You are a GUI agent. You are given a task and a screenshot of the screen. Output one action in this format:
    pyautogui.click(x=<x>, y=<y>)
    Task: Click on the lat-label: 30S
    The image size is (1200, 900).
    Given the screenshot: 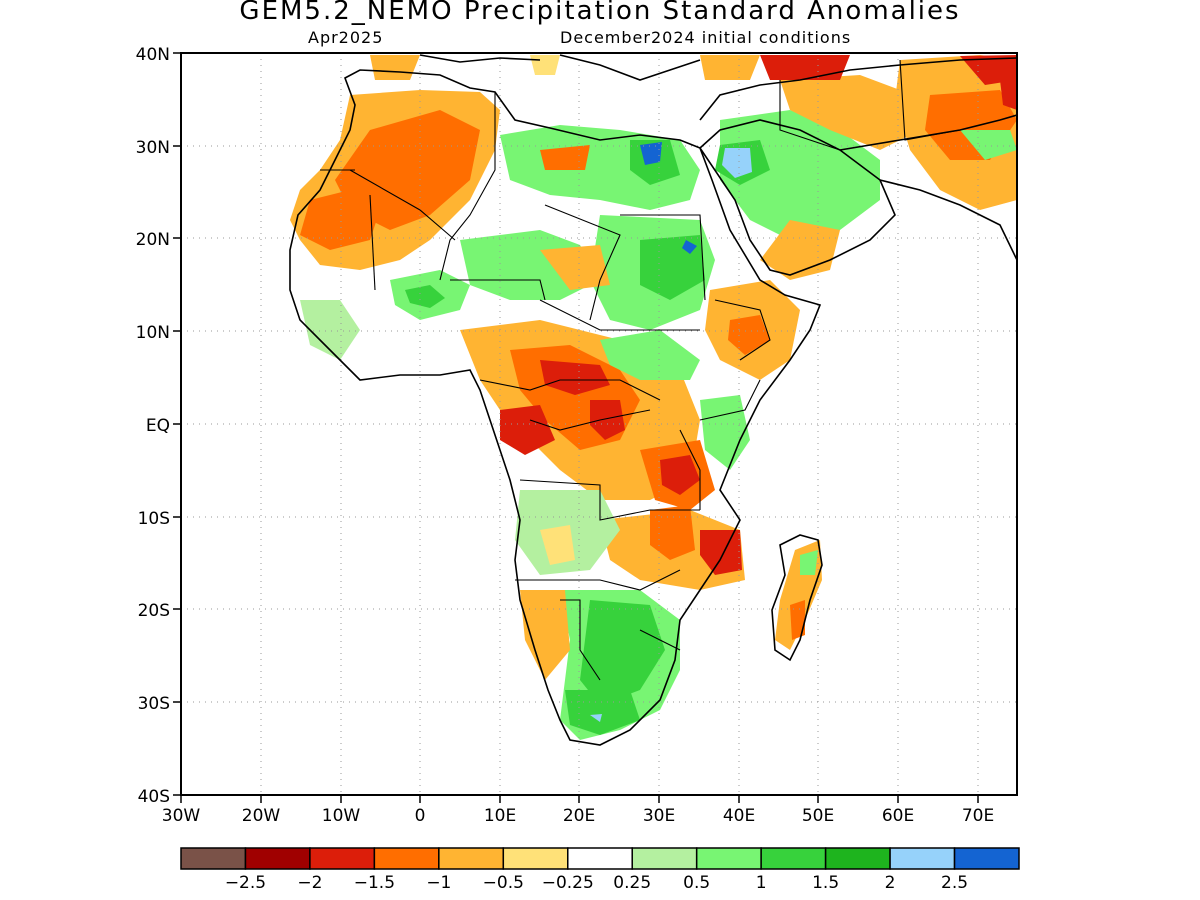 What is the action you would take?
    pyautogui.click(x=154, y=704)
    